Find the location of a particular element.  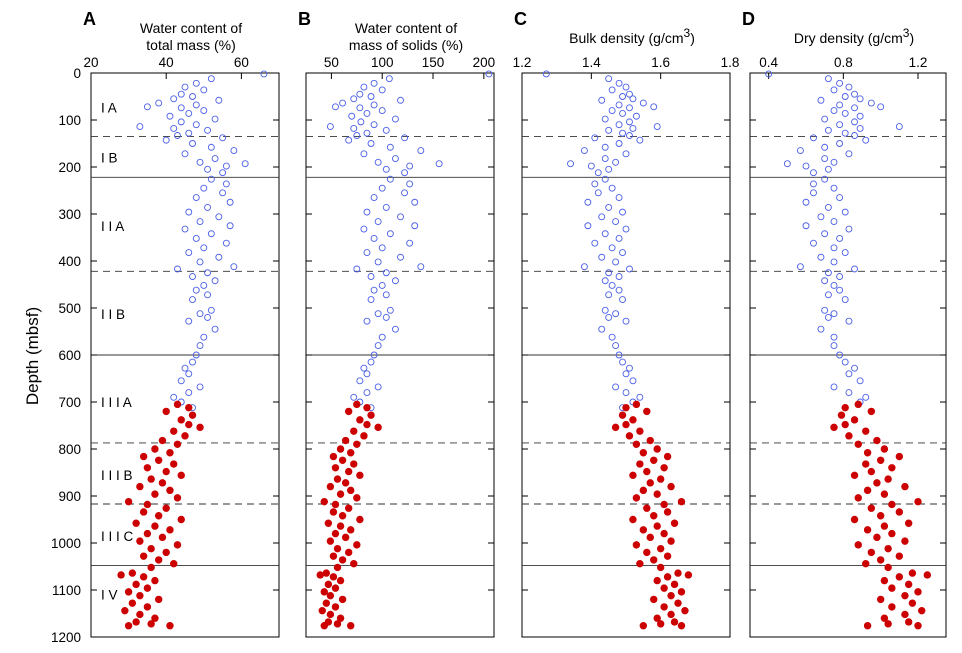

y-tick-label: 900 is located at coordinates (69, 496).